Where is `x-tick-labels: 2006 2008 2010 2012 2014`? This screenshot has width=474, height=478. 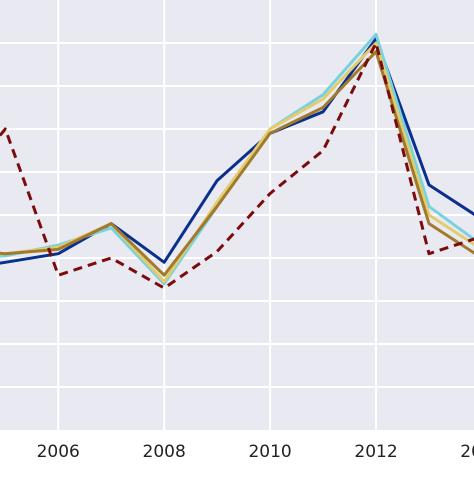
x-tick-labels: 2006 2008 2010 2012 2014 is located at coordinates (255, 452).